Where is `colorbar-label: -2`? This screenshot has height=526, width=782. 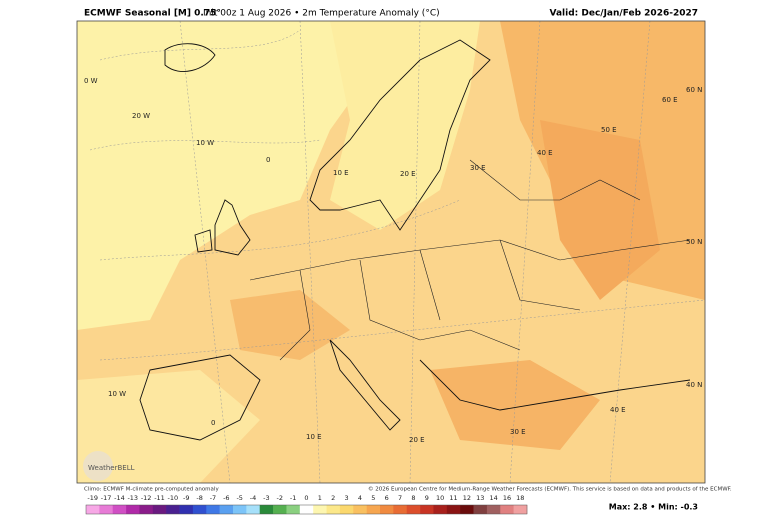
colorbar-label: -2 is located at coordinates (280, 498).